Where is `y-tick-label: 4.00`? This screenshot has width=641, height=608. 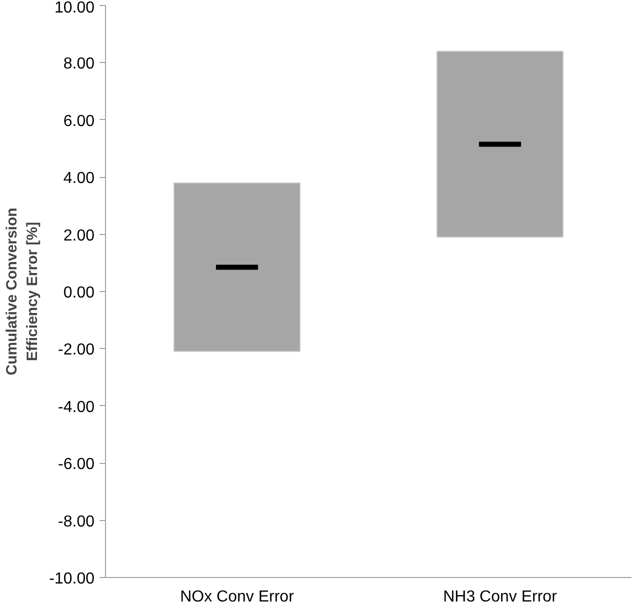
y-tick-label: 4.00 is located at coordinates (79, 179).